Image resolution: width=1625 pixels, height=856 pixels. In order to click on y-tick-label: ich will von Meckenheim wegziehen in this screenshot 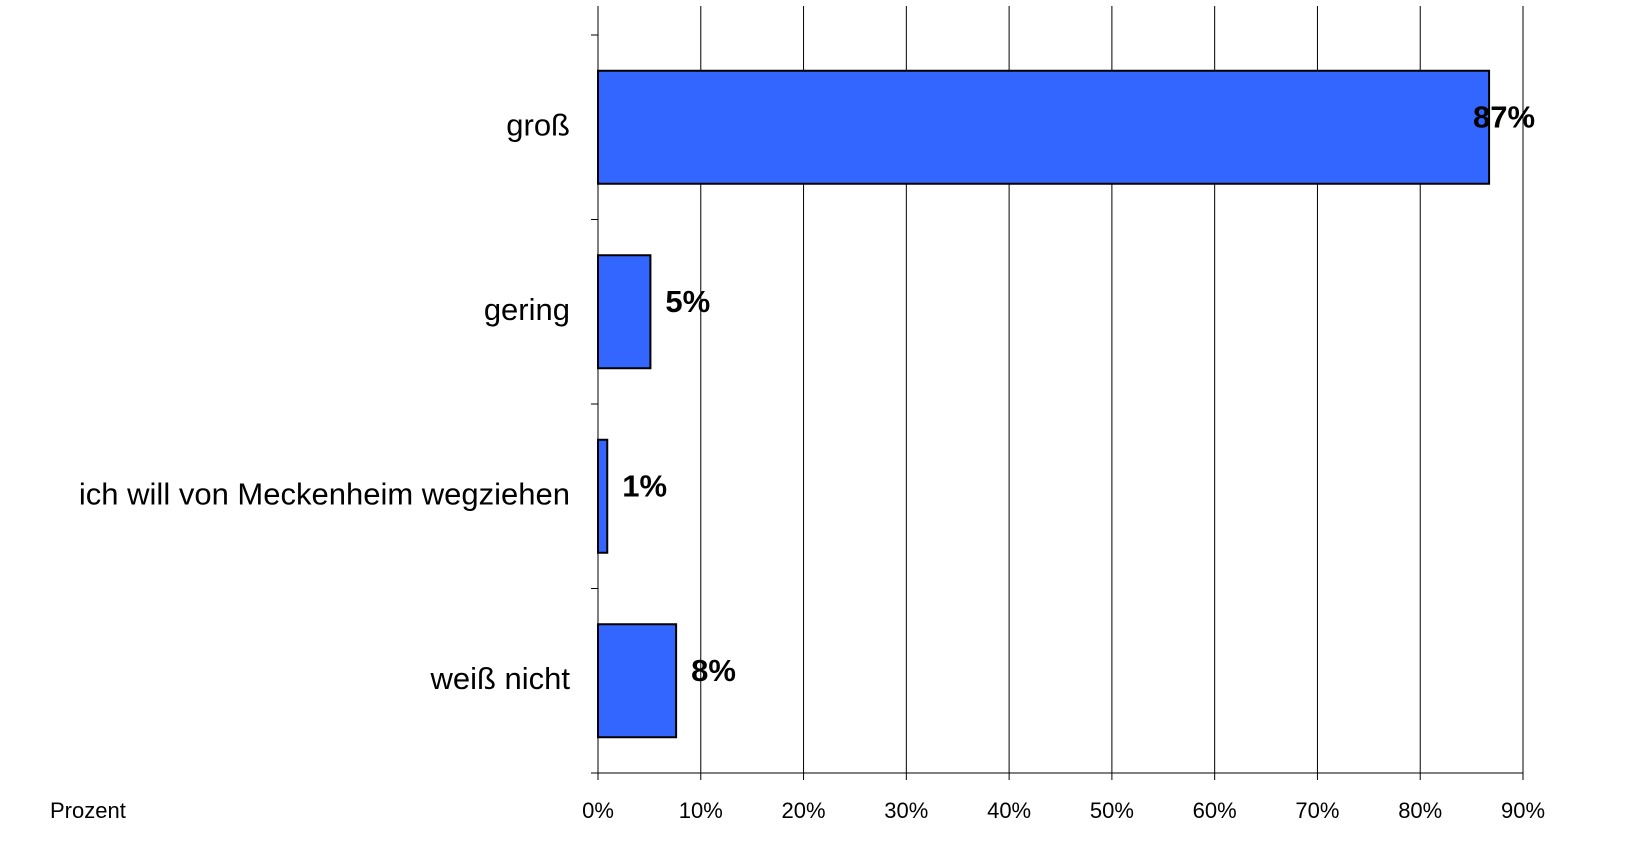, I will do `click(324, 493)`.